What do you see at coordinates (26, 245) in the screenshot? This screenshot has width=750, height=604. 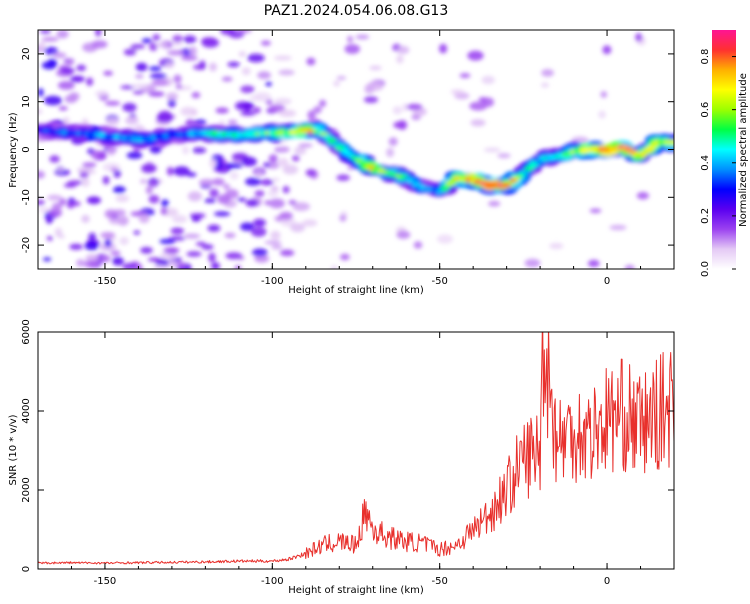 I see `y-tick-label: -20` at bounding box center [26, 245].